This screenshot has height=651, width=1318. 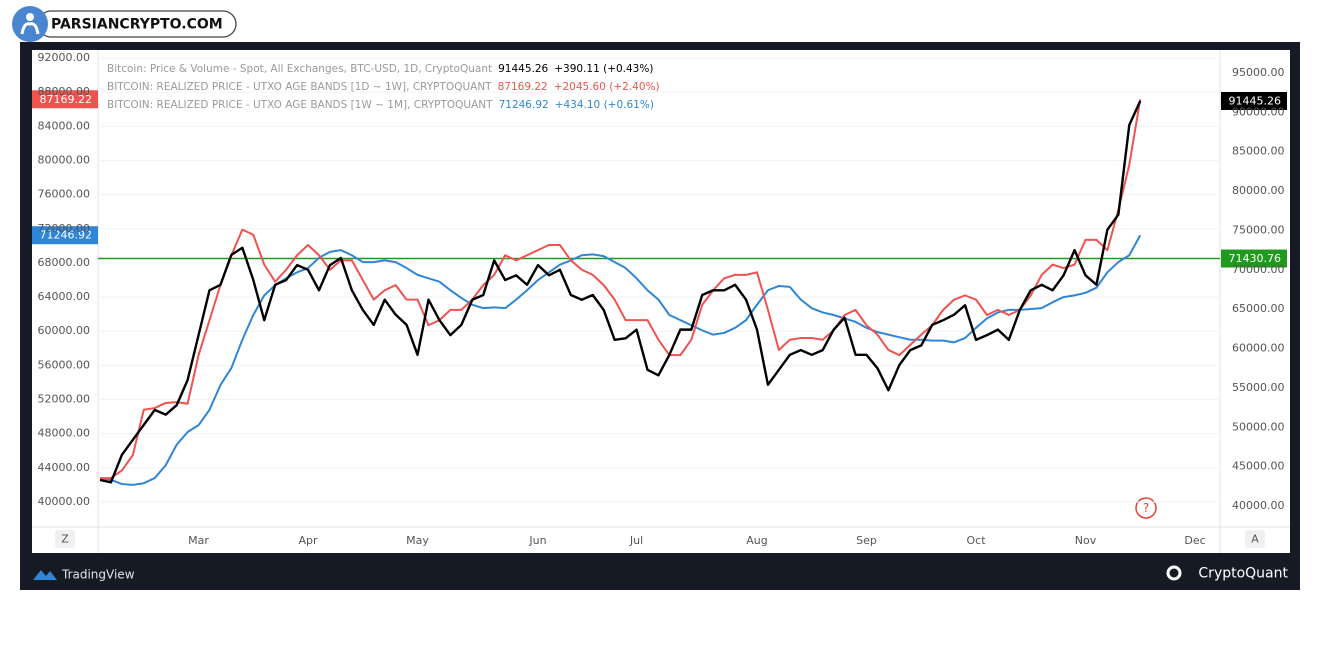 What do you see at coordinates (523, 69) in the screenshot?
I see `legend-value: 91445.26` at bounding box center [523, 69].